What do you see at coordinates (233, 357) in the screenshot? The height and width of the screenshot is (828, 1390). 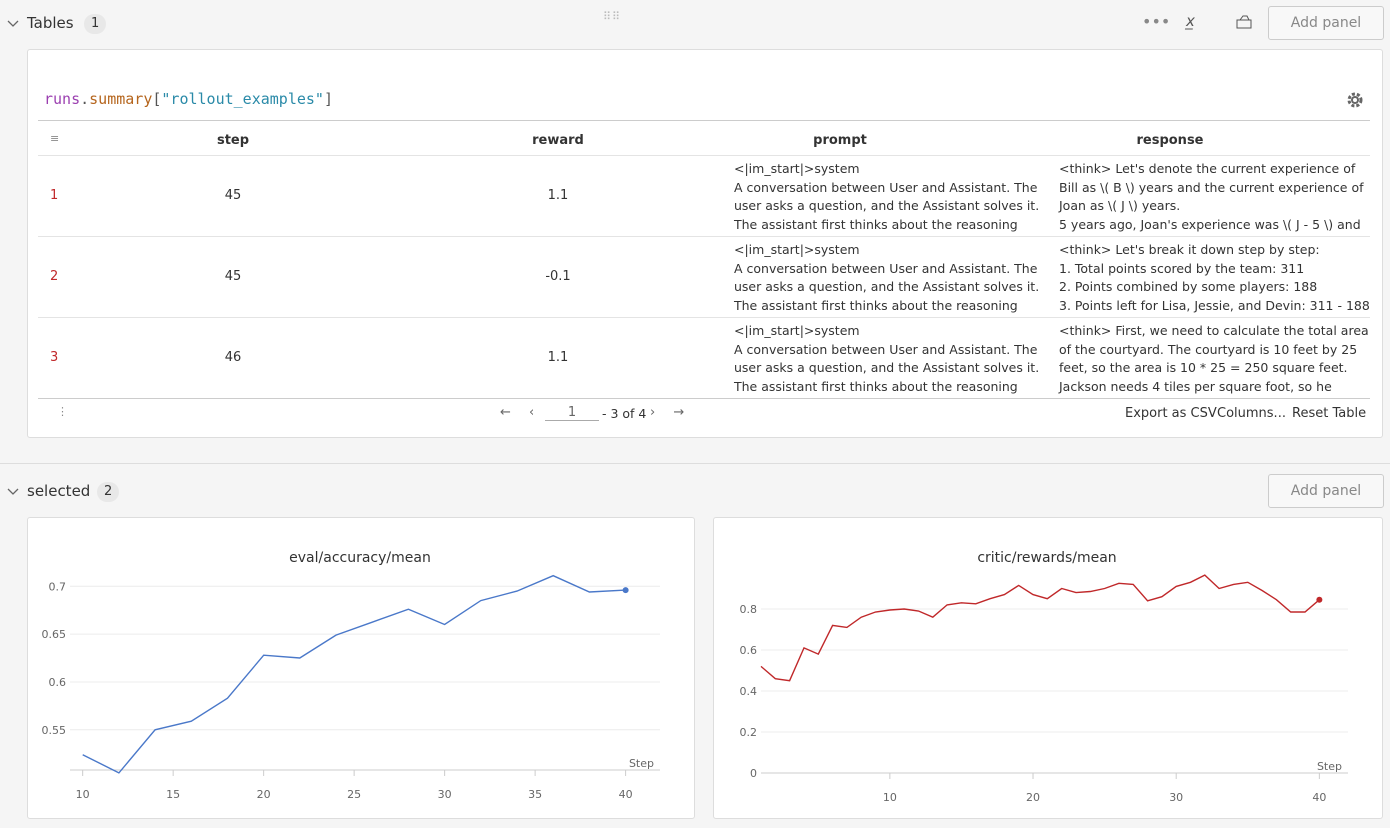 I see `cell-step: 46` at bounding box center [233, 357].